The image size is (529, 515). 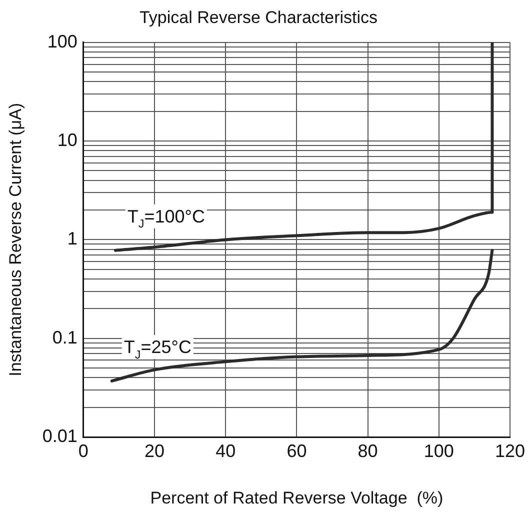 What do you see at coordinates (510, 450) in the screenshot?
I see `x-tick-label: 120` at bounding box center [510, 450].